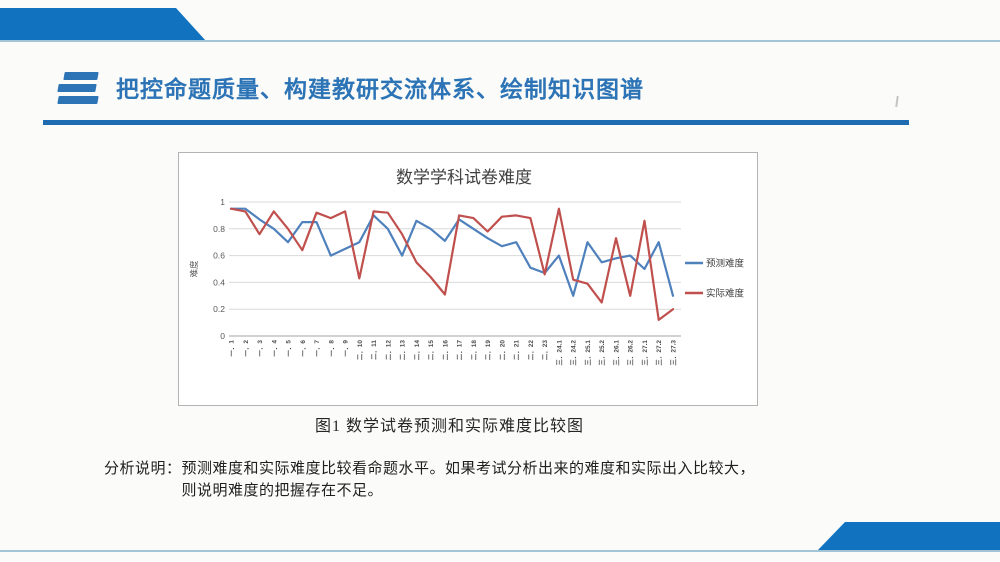 The image size is (1000, 562). Describe the element at coordinates (431, 350) in the screenshot. I see `x-tick-label: 二．15` at that location.